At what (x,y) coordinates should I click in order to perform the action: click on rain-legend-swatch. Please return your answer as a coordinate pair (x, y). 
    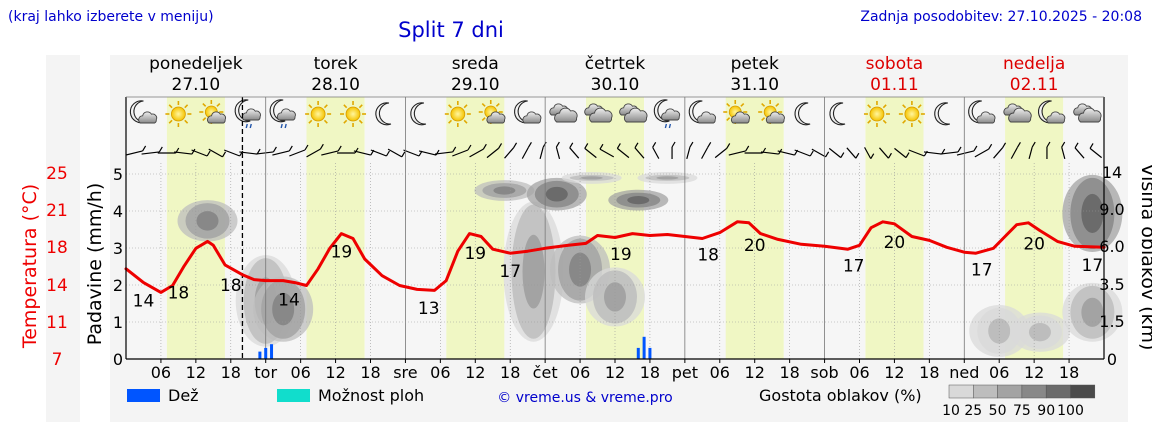
    Looking at the image, I should click on (143, 395).